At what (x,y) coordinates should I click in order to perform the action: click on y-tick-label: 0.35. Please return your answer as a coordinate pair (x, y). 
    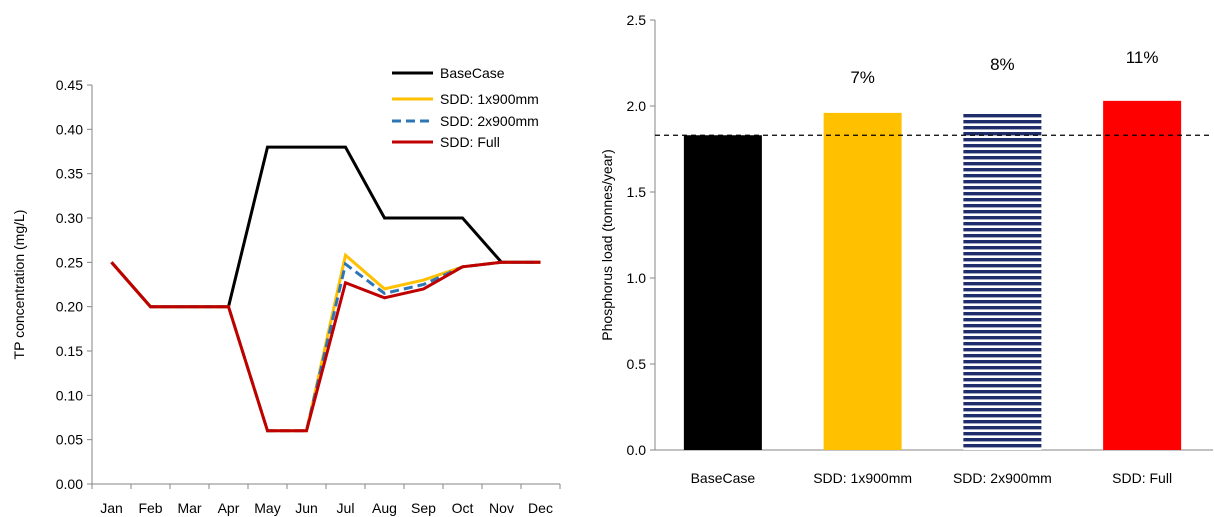
    Looking at the image, I should click on (69, 174).